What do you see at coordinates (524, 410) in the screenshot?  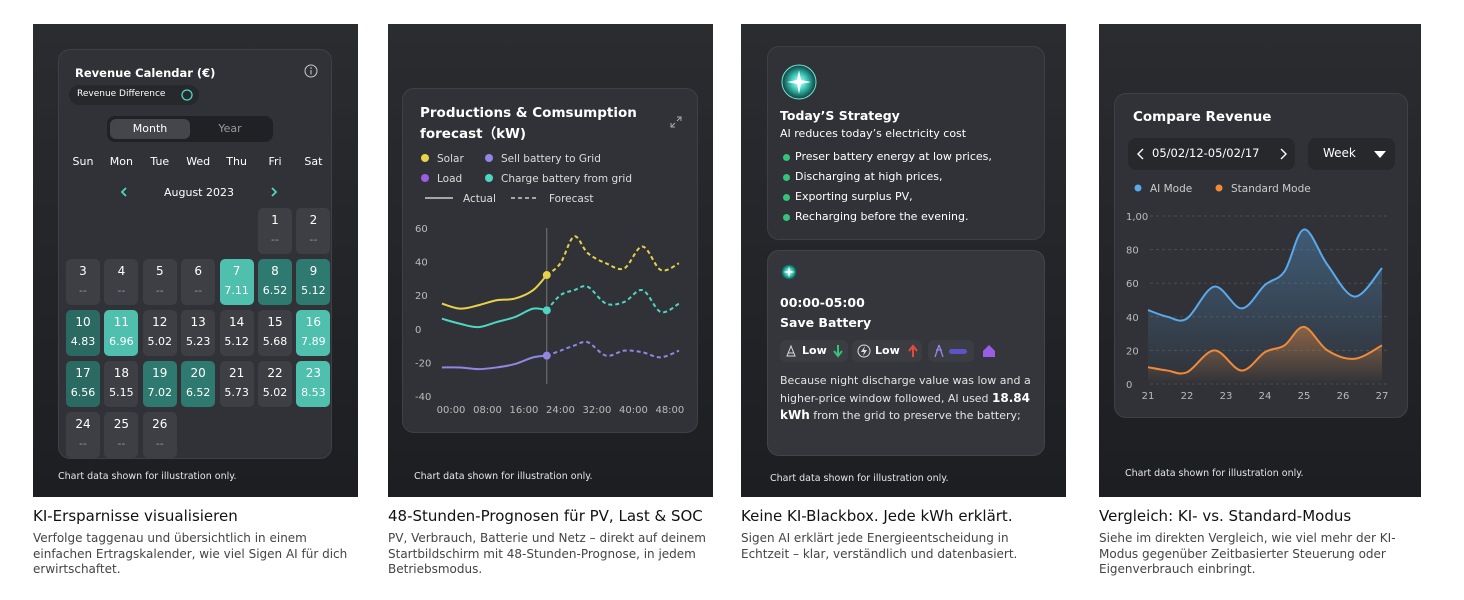 I see `x-tick-label: 16:00` at bounding box center [524, 410].